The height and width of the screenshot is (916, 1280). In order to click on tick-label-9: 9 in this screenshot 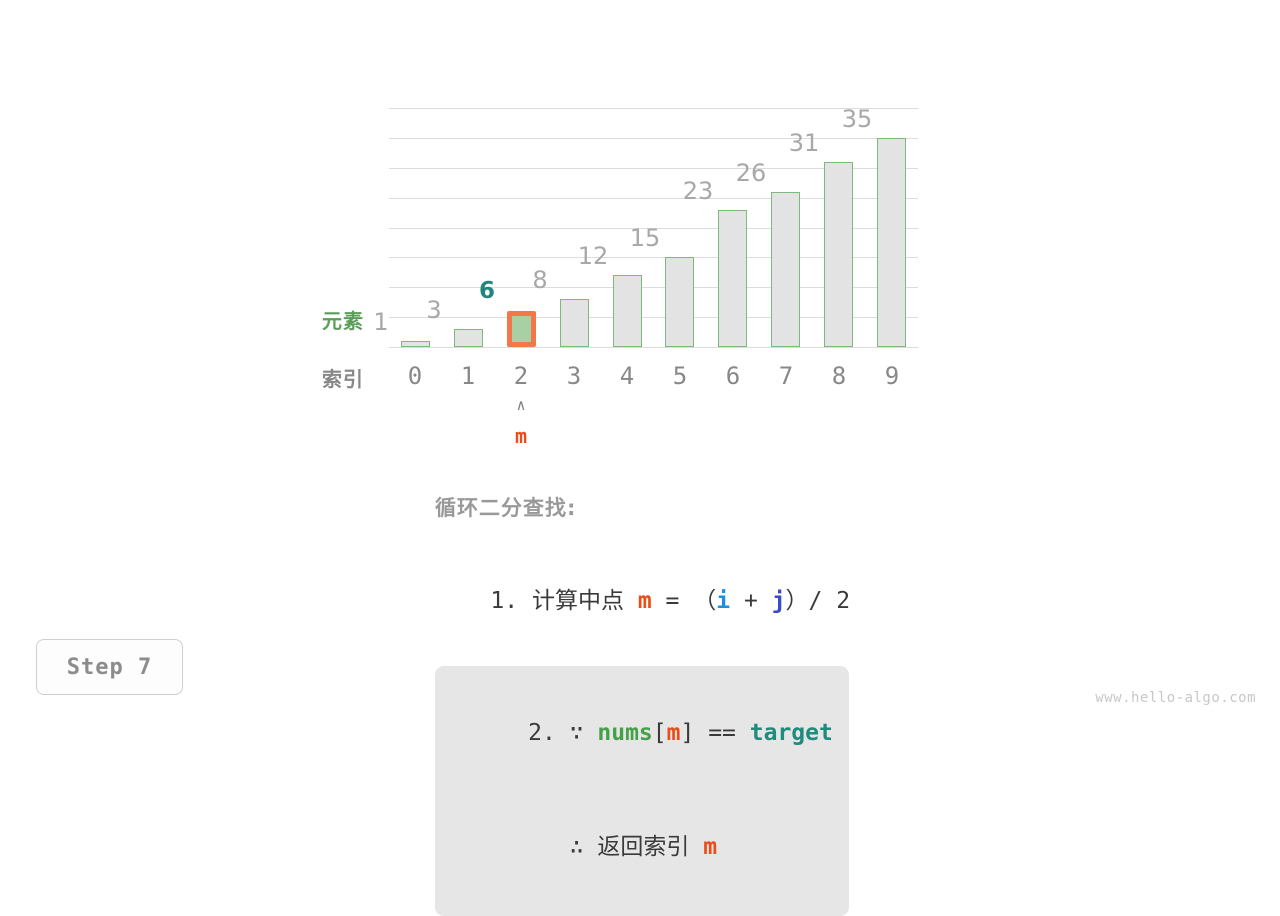, I will do `click(892, 376)`.